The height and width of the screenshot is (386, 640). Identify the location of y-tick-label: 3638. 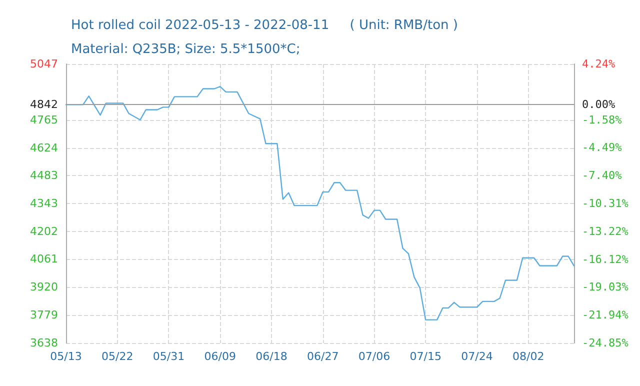
(44, 343).